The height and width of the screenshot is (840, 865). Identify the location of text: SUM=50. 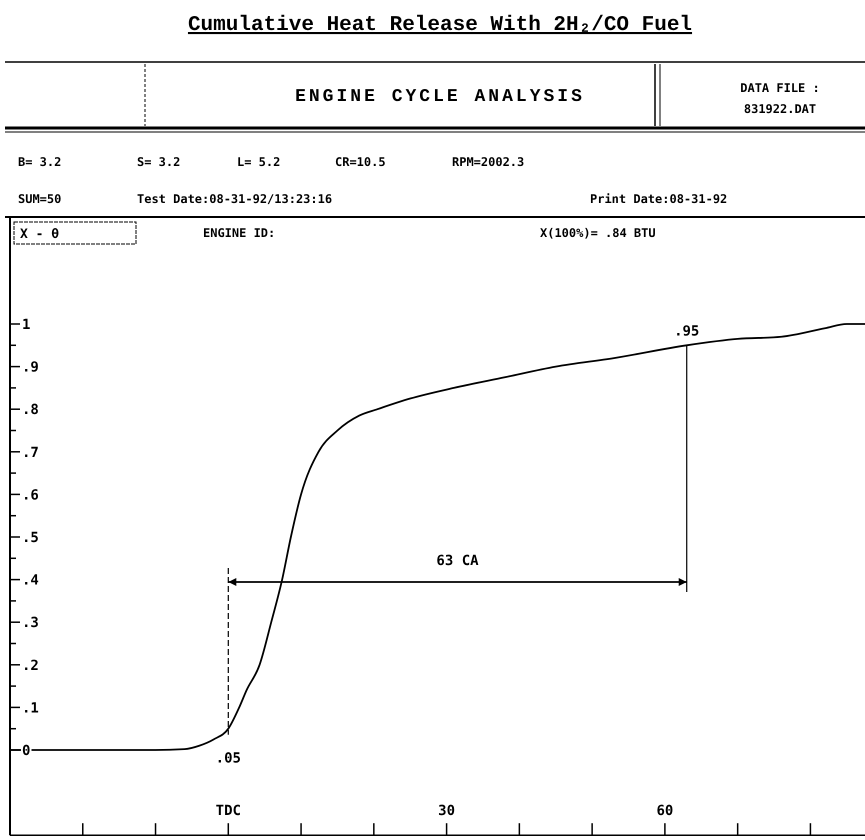
(40, 199).